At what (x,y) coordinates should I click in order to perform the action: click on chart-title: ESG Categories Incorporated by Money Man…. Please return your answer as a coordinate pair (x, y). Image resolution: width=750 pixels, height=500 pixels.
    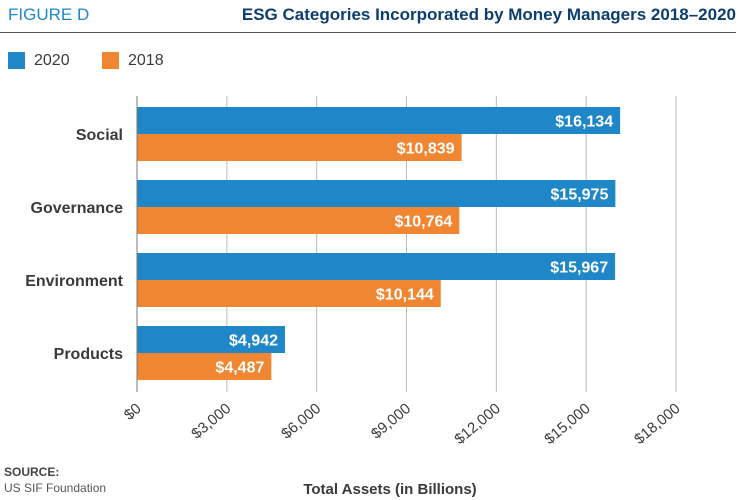
    Looking at the image, I should click on (488, 14).